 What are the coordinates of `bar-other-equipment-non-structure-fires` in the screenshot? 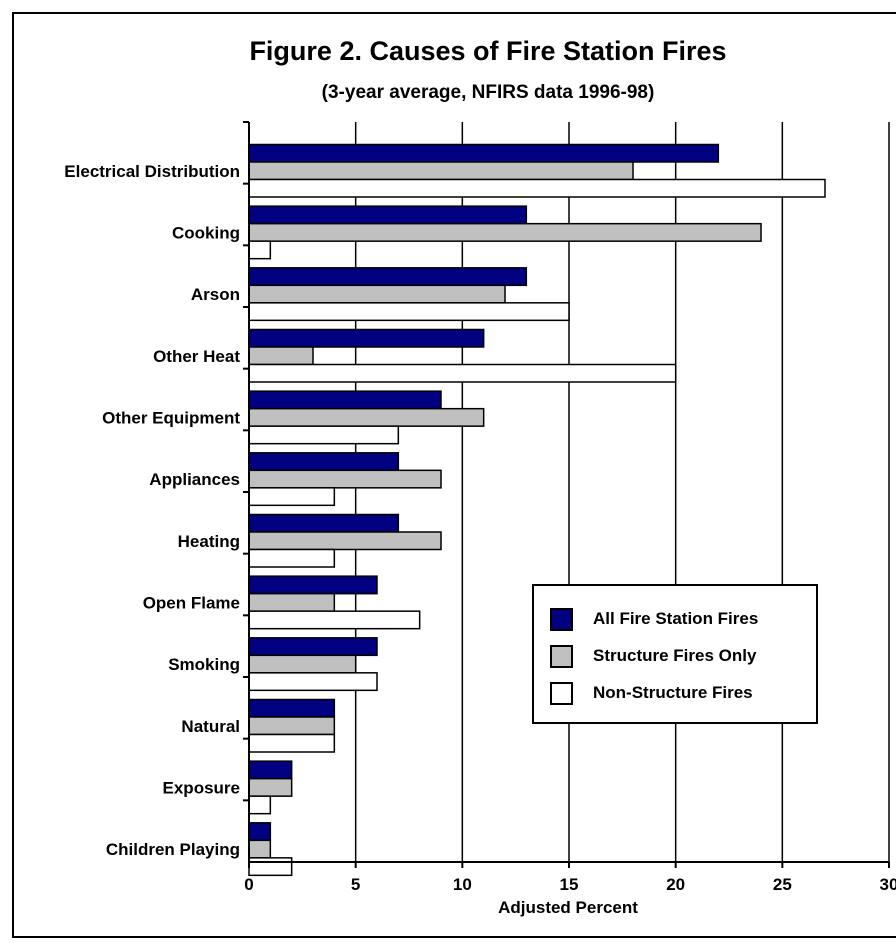 It's located at (324, 435).